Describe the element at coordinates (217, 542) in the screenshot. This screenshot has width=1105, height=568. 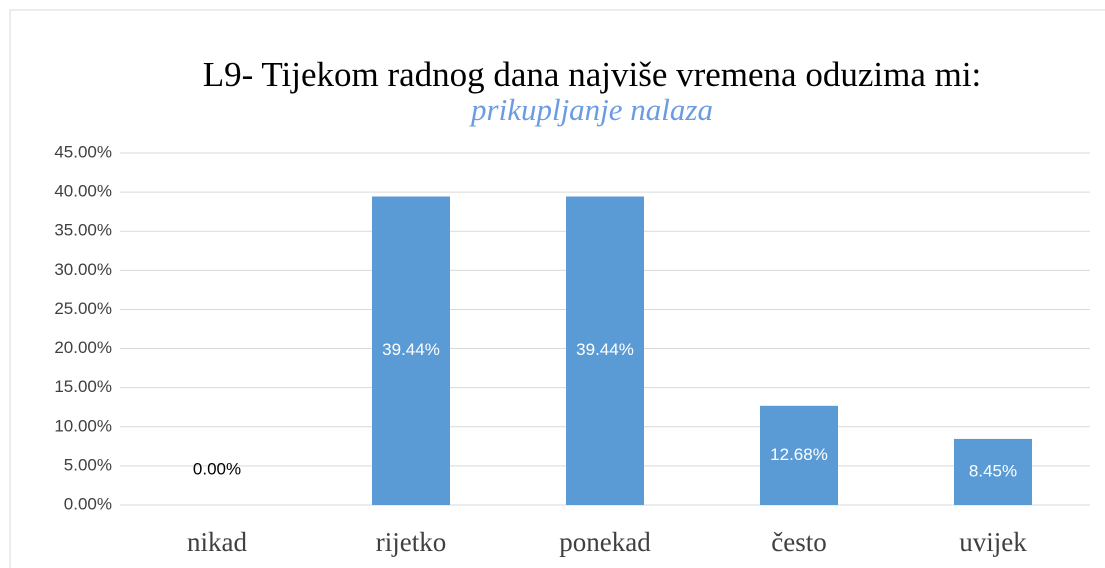
I see `x-tick-label: nikad` at that location.